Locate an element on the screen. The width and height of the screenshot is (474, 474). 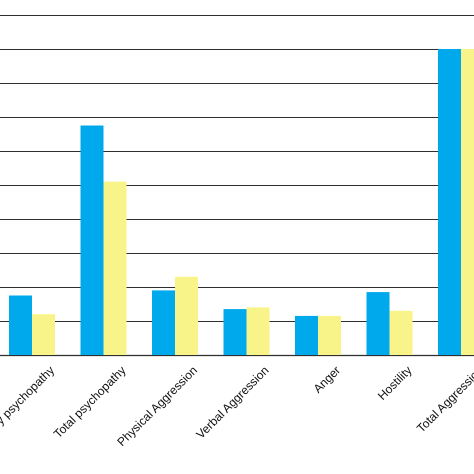
bar-series-2-physical-aggression is located at coordinates (186, 315).